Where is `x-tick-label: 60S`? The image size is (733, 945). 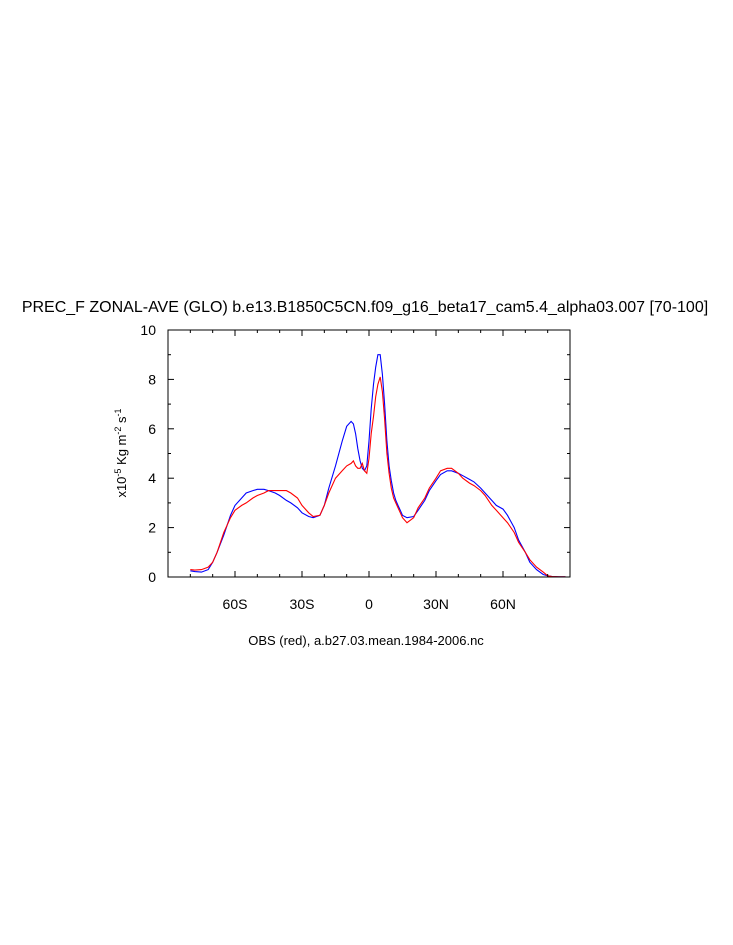 x-tick-label: 60S is located at coordinates (235, 604).